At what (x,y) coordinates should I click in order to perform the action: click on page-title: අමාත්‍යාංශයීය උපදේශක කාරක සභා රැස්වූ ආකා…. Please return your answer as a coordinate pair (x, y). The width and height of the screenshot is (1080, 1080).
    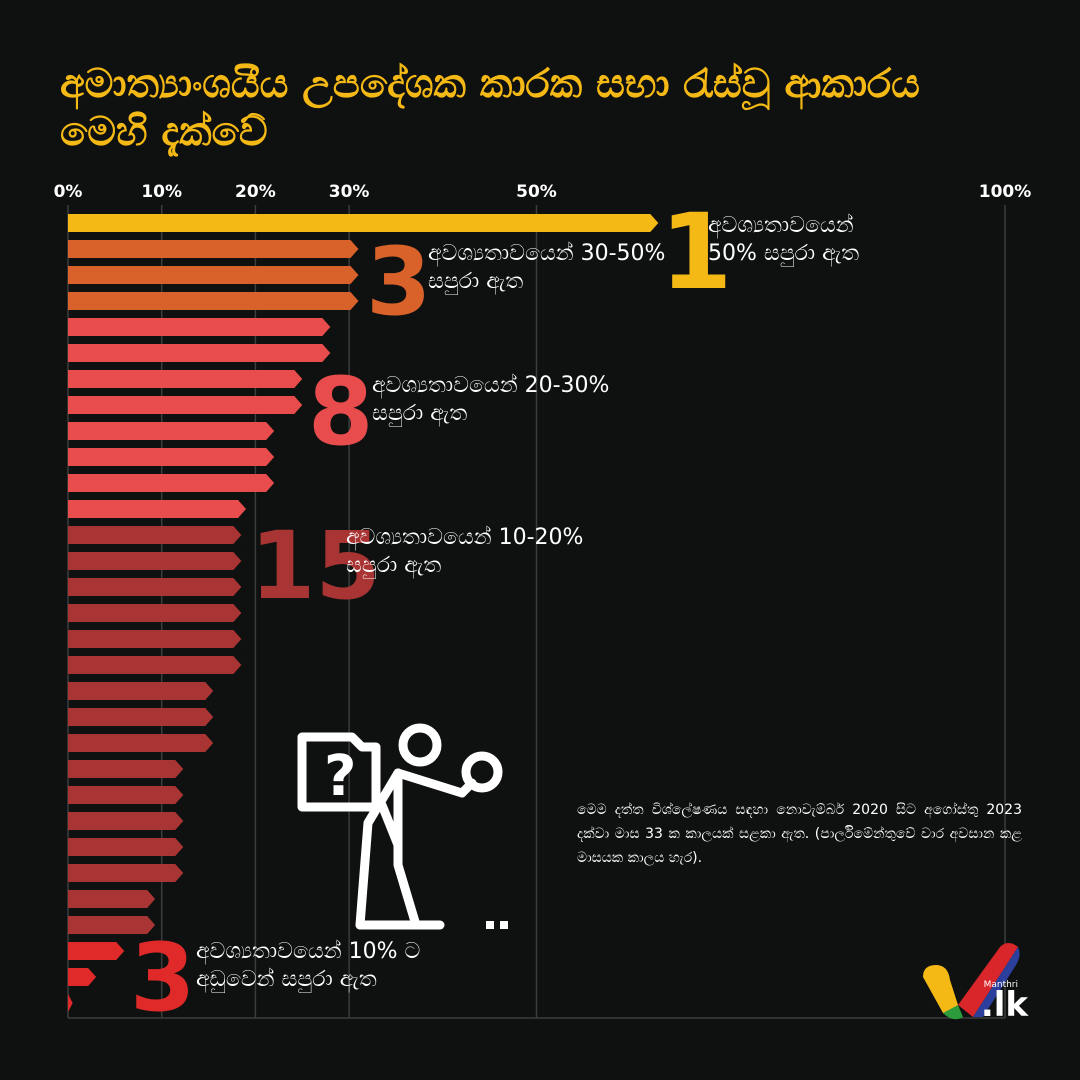
    Looking at the image, I should click on (490, 108).